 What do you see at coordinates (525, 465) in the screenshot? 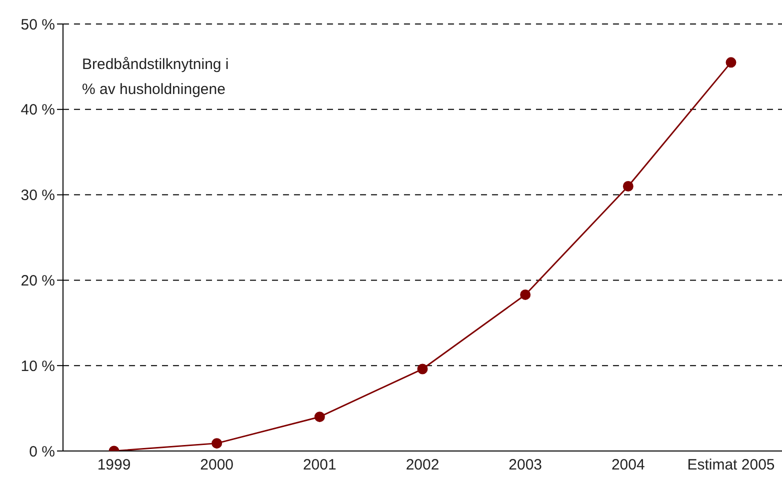
I see `x-tick-label: 2003` at bounding box center [525, 465].